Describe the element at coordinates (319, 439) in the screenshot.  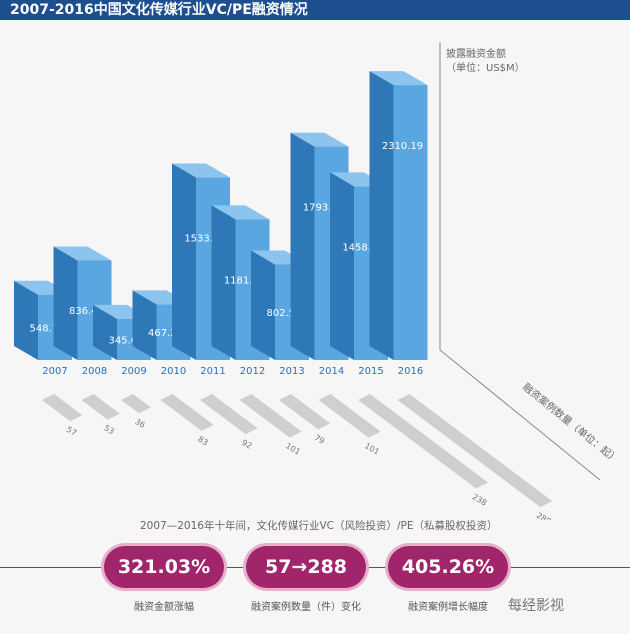
I see `count-label: 79` at that location.